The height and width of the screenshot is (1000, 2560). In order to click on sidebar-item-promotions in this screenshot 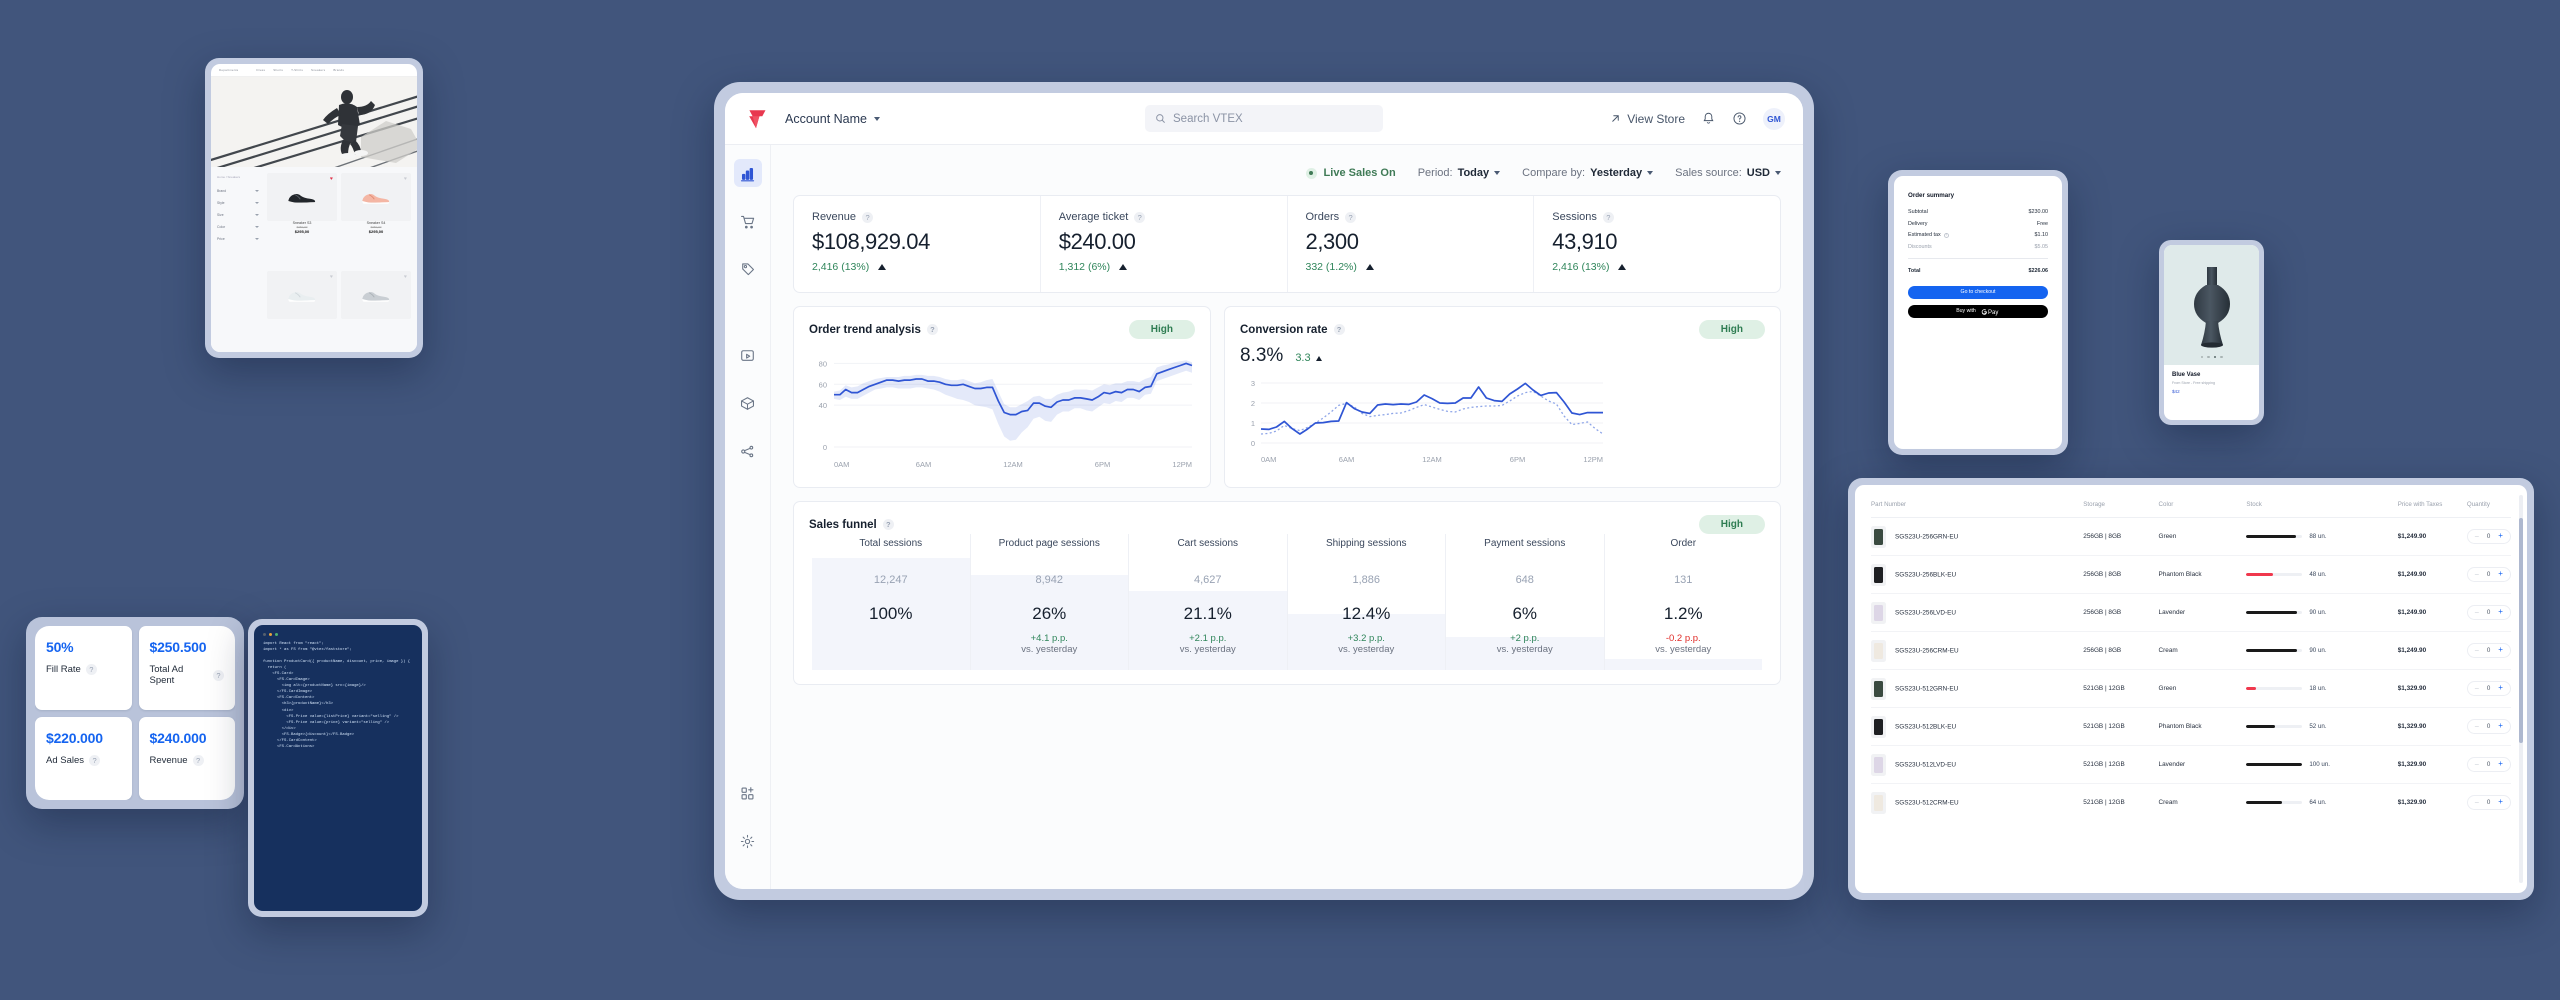, I will do `click(748, 269)`.